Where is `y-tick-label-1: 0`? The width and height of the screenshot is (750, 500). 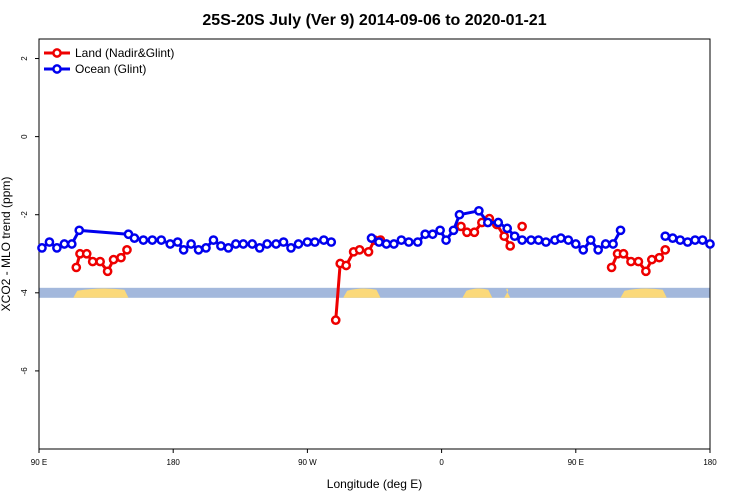 y-tick-label-1: 0 is located at coordinates (24, 136).